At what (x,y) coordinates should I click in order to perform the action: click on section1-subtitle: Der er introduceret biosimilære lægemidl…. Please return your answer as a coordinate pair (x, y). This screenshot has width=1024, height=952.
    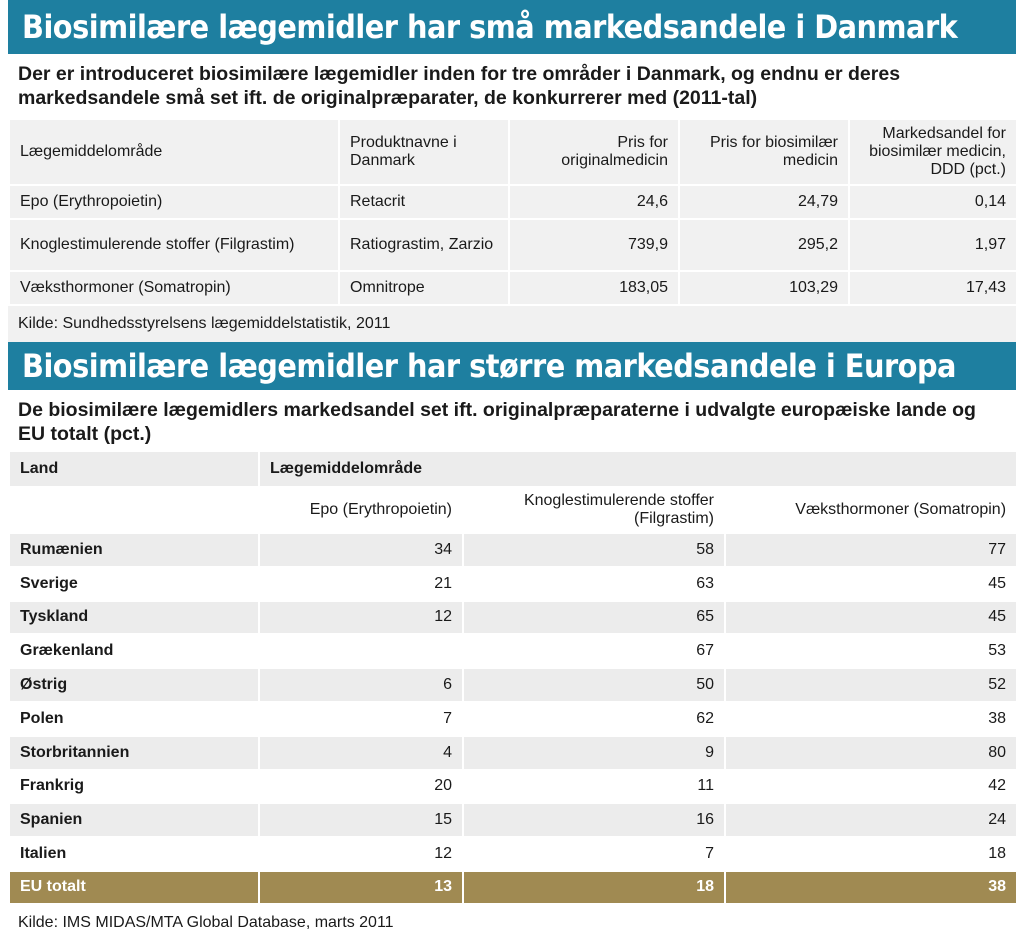
    Looking at the image, I should click on (459, 86).